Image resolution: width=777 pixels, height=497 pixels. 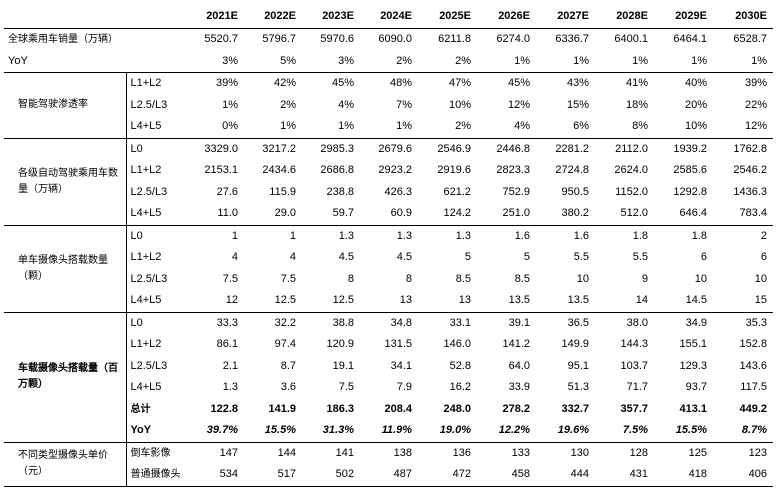 What do you see at coordinates (340, 344) in the screenshot?
I see `value-cell: 120.9` at bounding box center [340, 344].